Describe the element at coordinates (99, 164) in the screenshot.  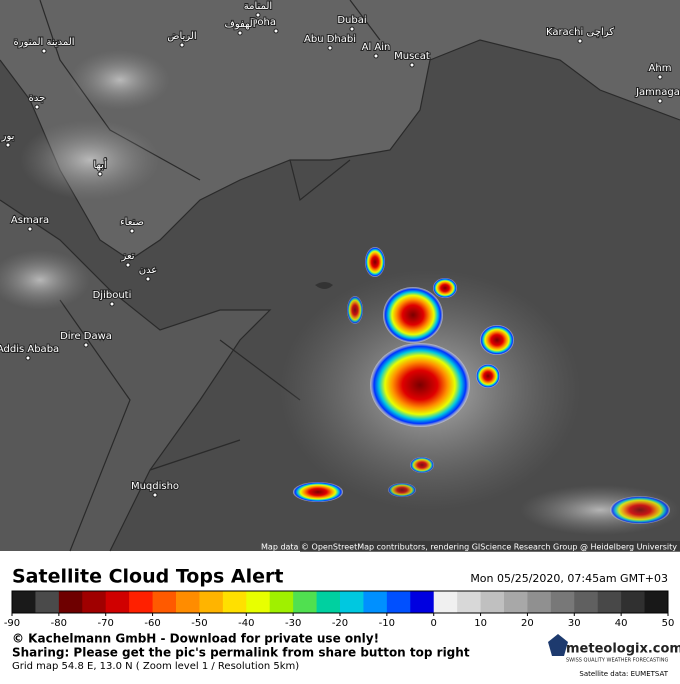
I see `city-label: أبها` at that location.